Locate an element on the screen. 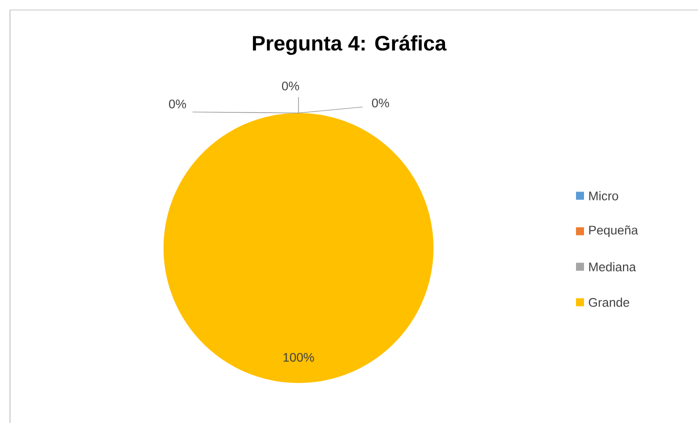 The image size is (698, 423). legend-label: Grande is located at coordinates (609, 302).